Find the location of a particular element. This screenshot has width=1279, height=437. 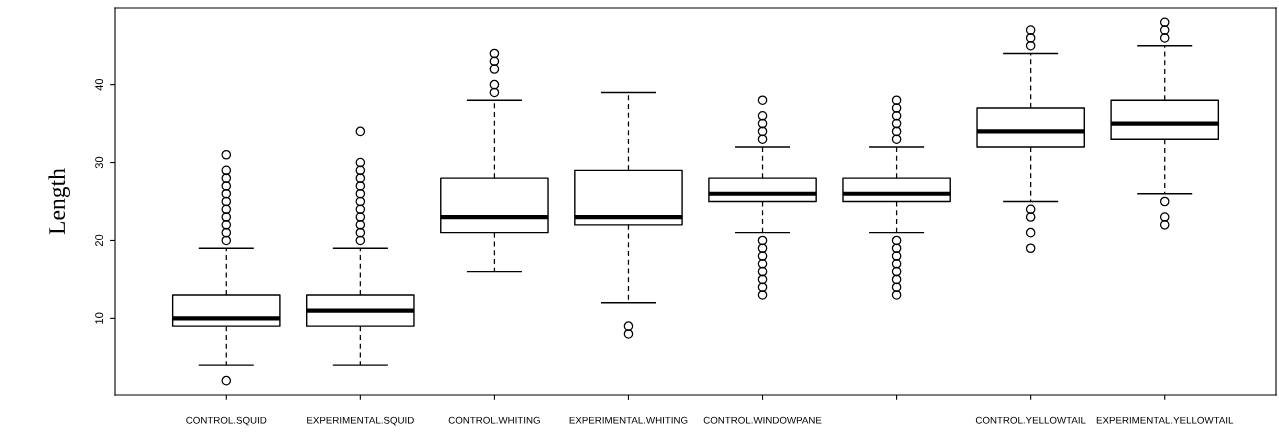

x-tick-label: EXPERIMENTAL.WHITING is located at coordinates (628, 420).